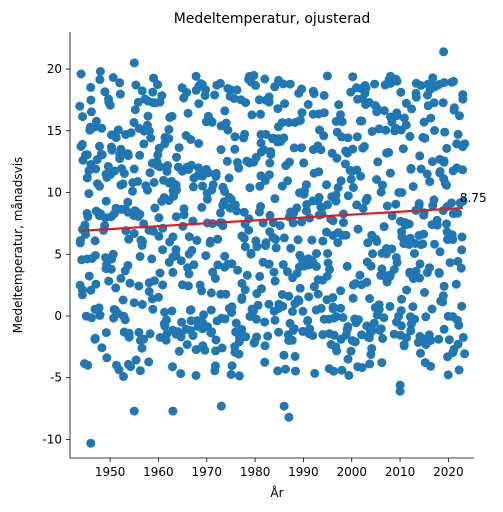  Describe the element at coordinates (351, 472) in the screenshot. I see `x-tick-label: 2000` at that location.